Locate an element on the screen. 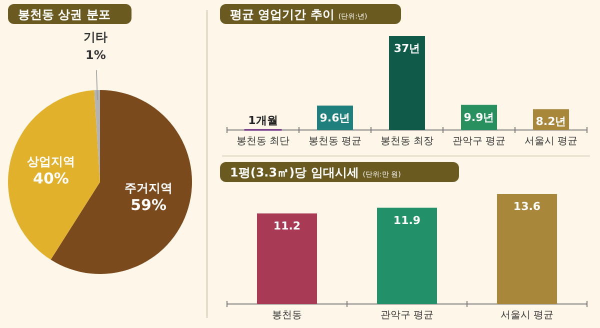  data-label: 37년 is located at coordinates (407, 48).